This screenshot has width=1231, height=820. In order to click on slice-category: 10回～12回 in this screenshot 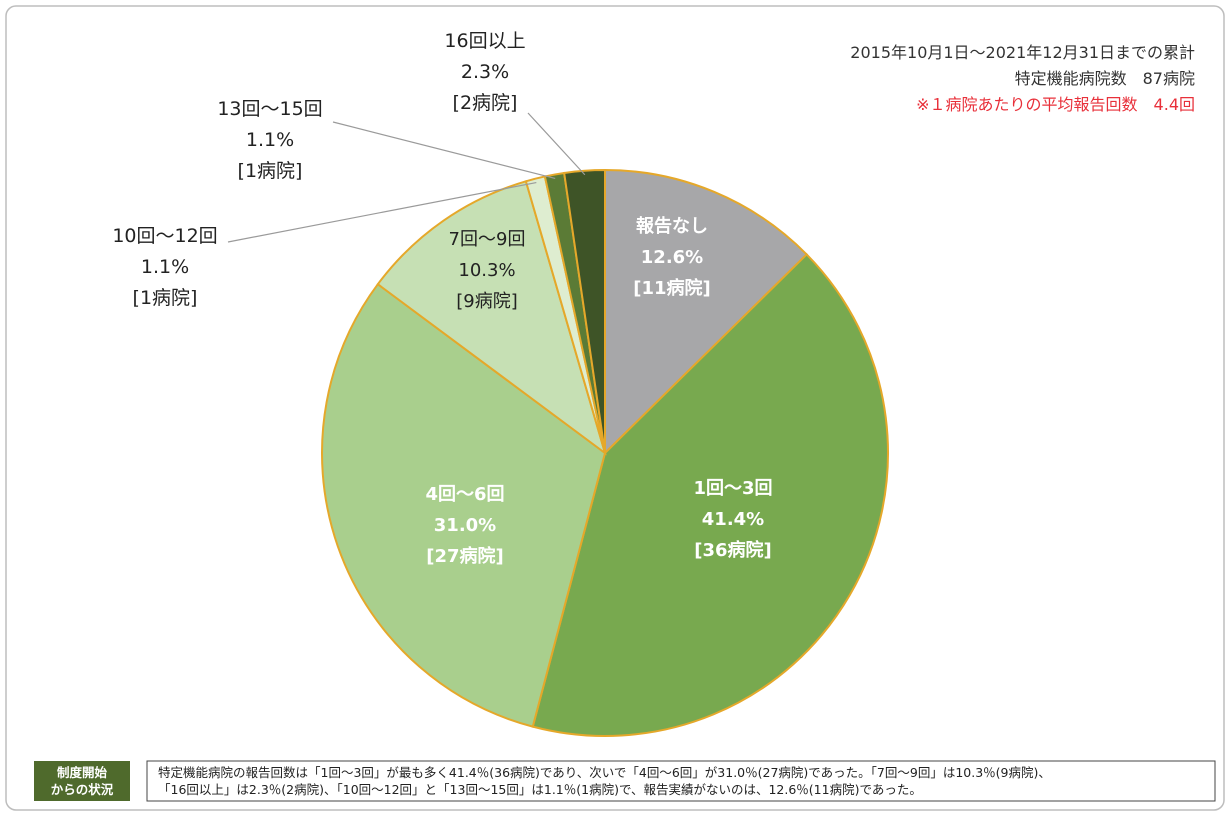, I will do `click(164, 236)`.